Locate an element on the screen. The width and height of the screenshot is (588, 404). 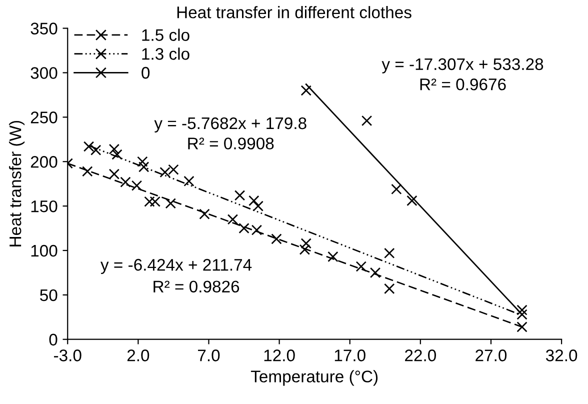
legend-label: 0 is located at coordinates (146, 72).